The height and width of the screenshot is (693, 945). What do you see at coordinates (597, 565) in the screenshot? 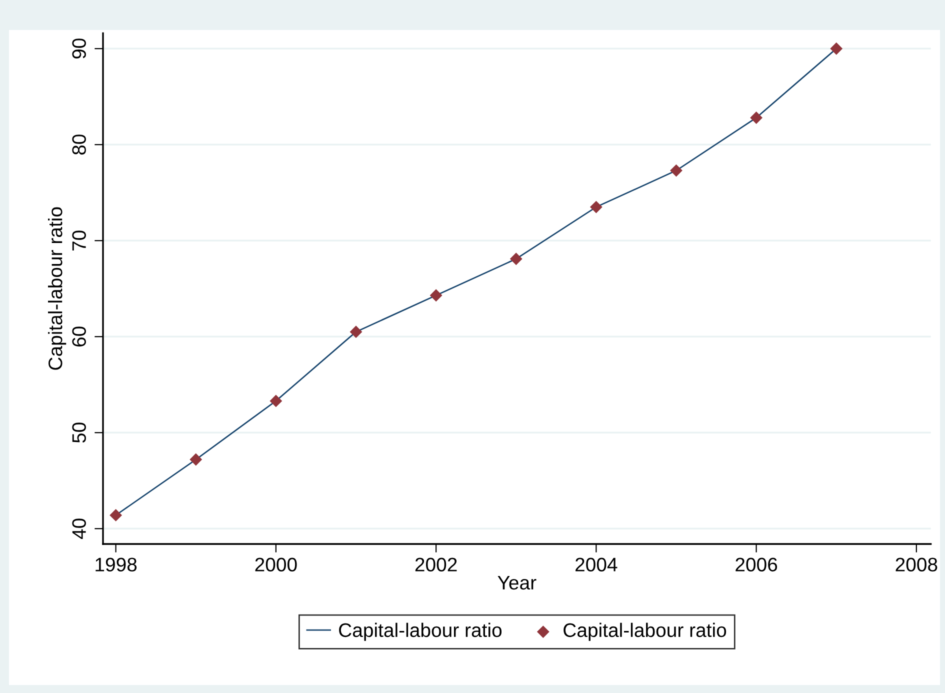
I see `x-tick-label: 2004` at bounding box center [597, 565].